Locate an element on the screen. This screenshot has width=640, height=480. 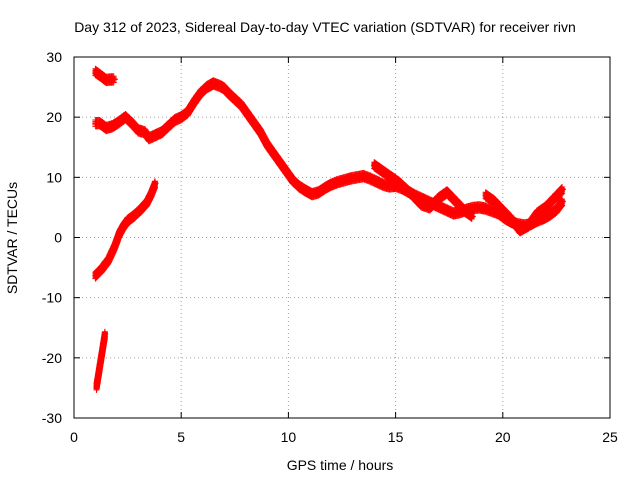
y-axis-label: SDTVAR / TECUs is located at coordinates (12, 238).